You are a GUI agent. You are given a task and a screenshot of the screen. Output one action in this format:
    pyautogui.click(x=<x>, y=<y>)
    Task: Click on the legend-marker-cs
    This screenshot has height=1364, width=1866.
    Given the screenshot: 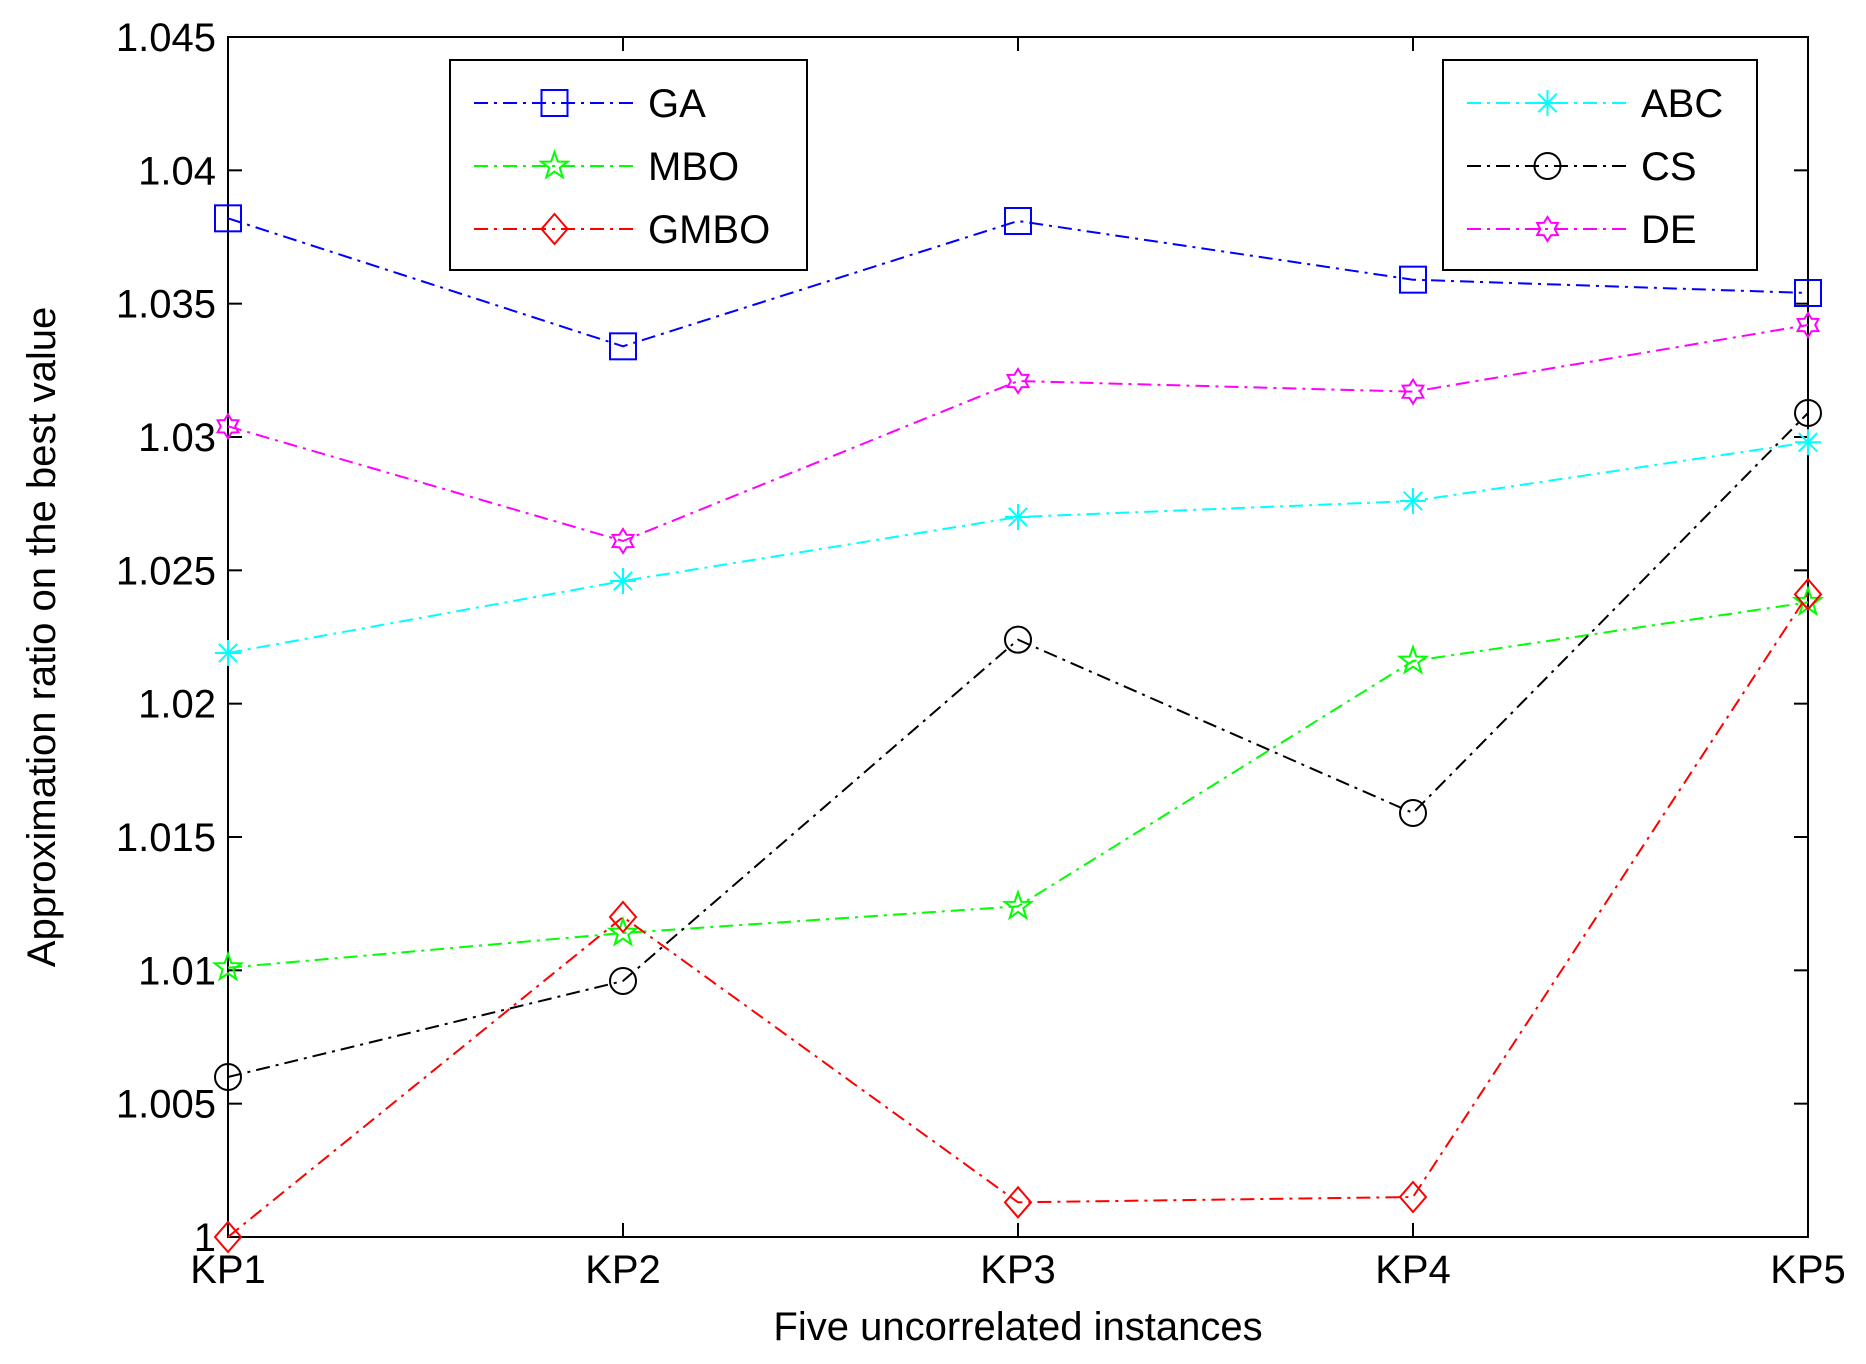 What is the action you would take?
    pyautogui.click(x=1547, y=166)
    